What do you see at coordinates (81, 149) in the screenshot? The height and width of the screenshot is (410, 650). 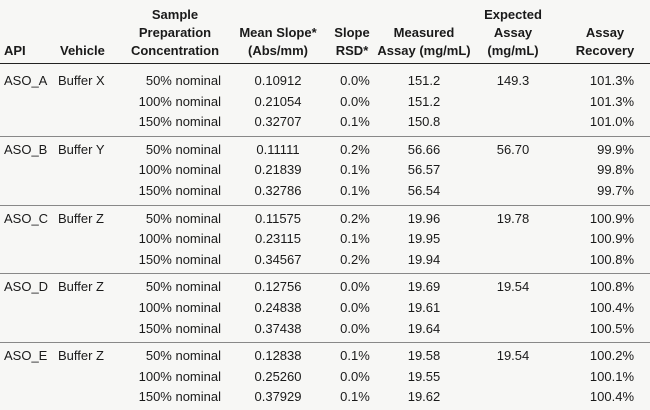 I see `vehicle-cell: Buffer Y` at bounding box center [81, 149].